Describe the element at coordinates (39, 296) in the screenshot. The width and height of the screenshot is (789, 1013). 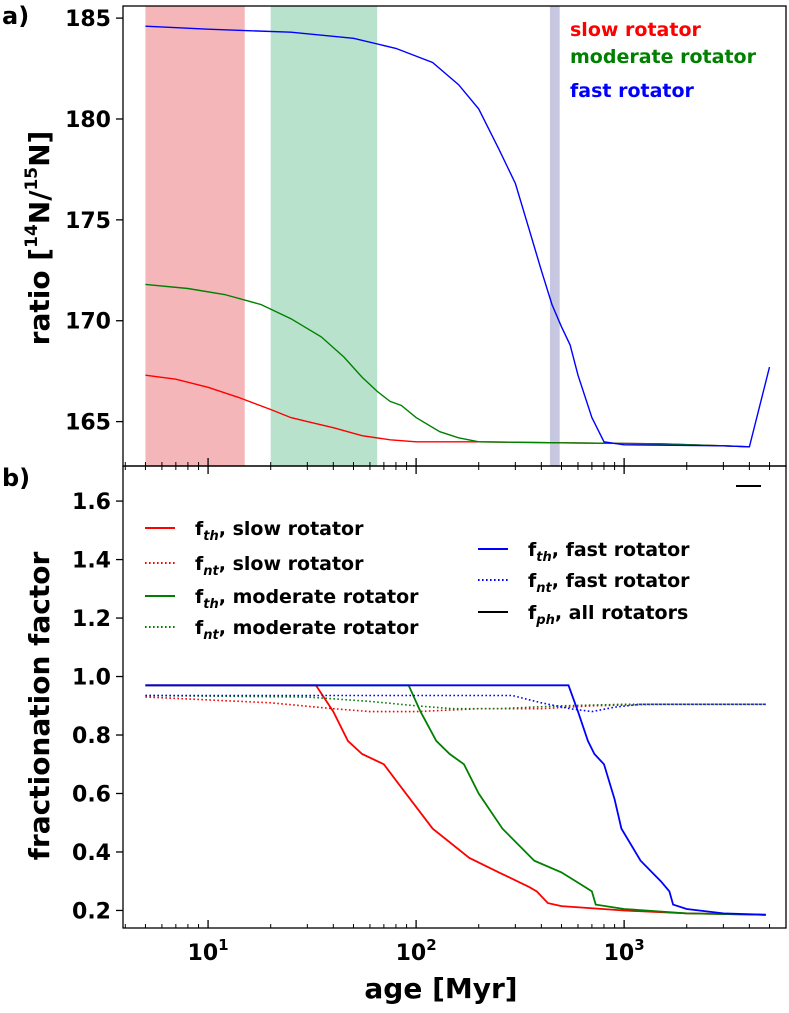
I see `ylabel-main: ratio [` at that location.